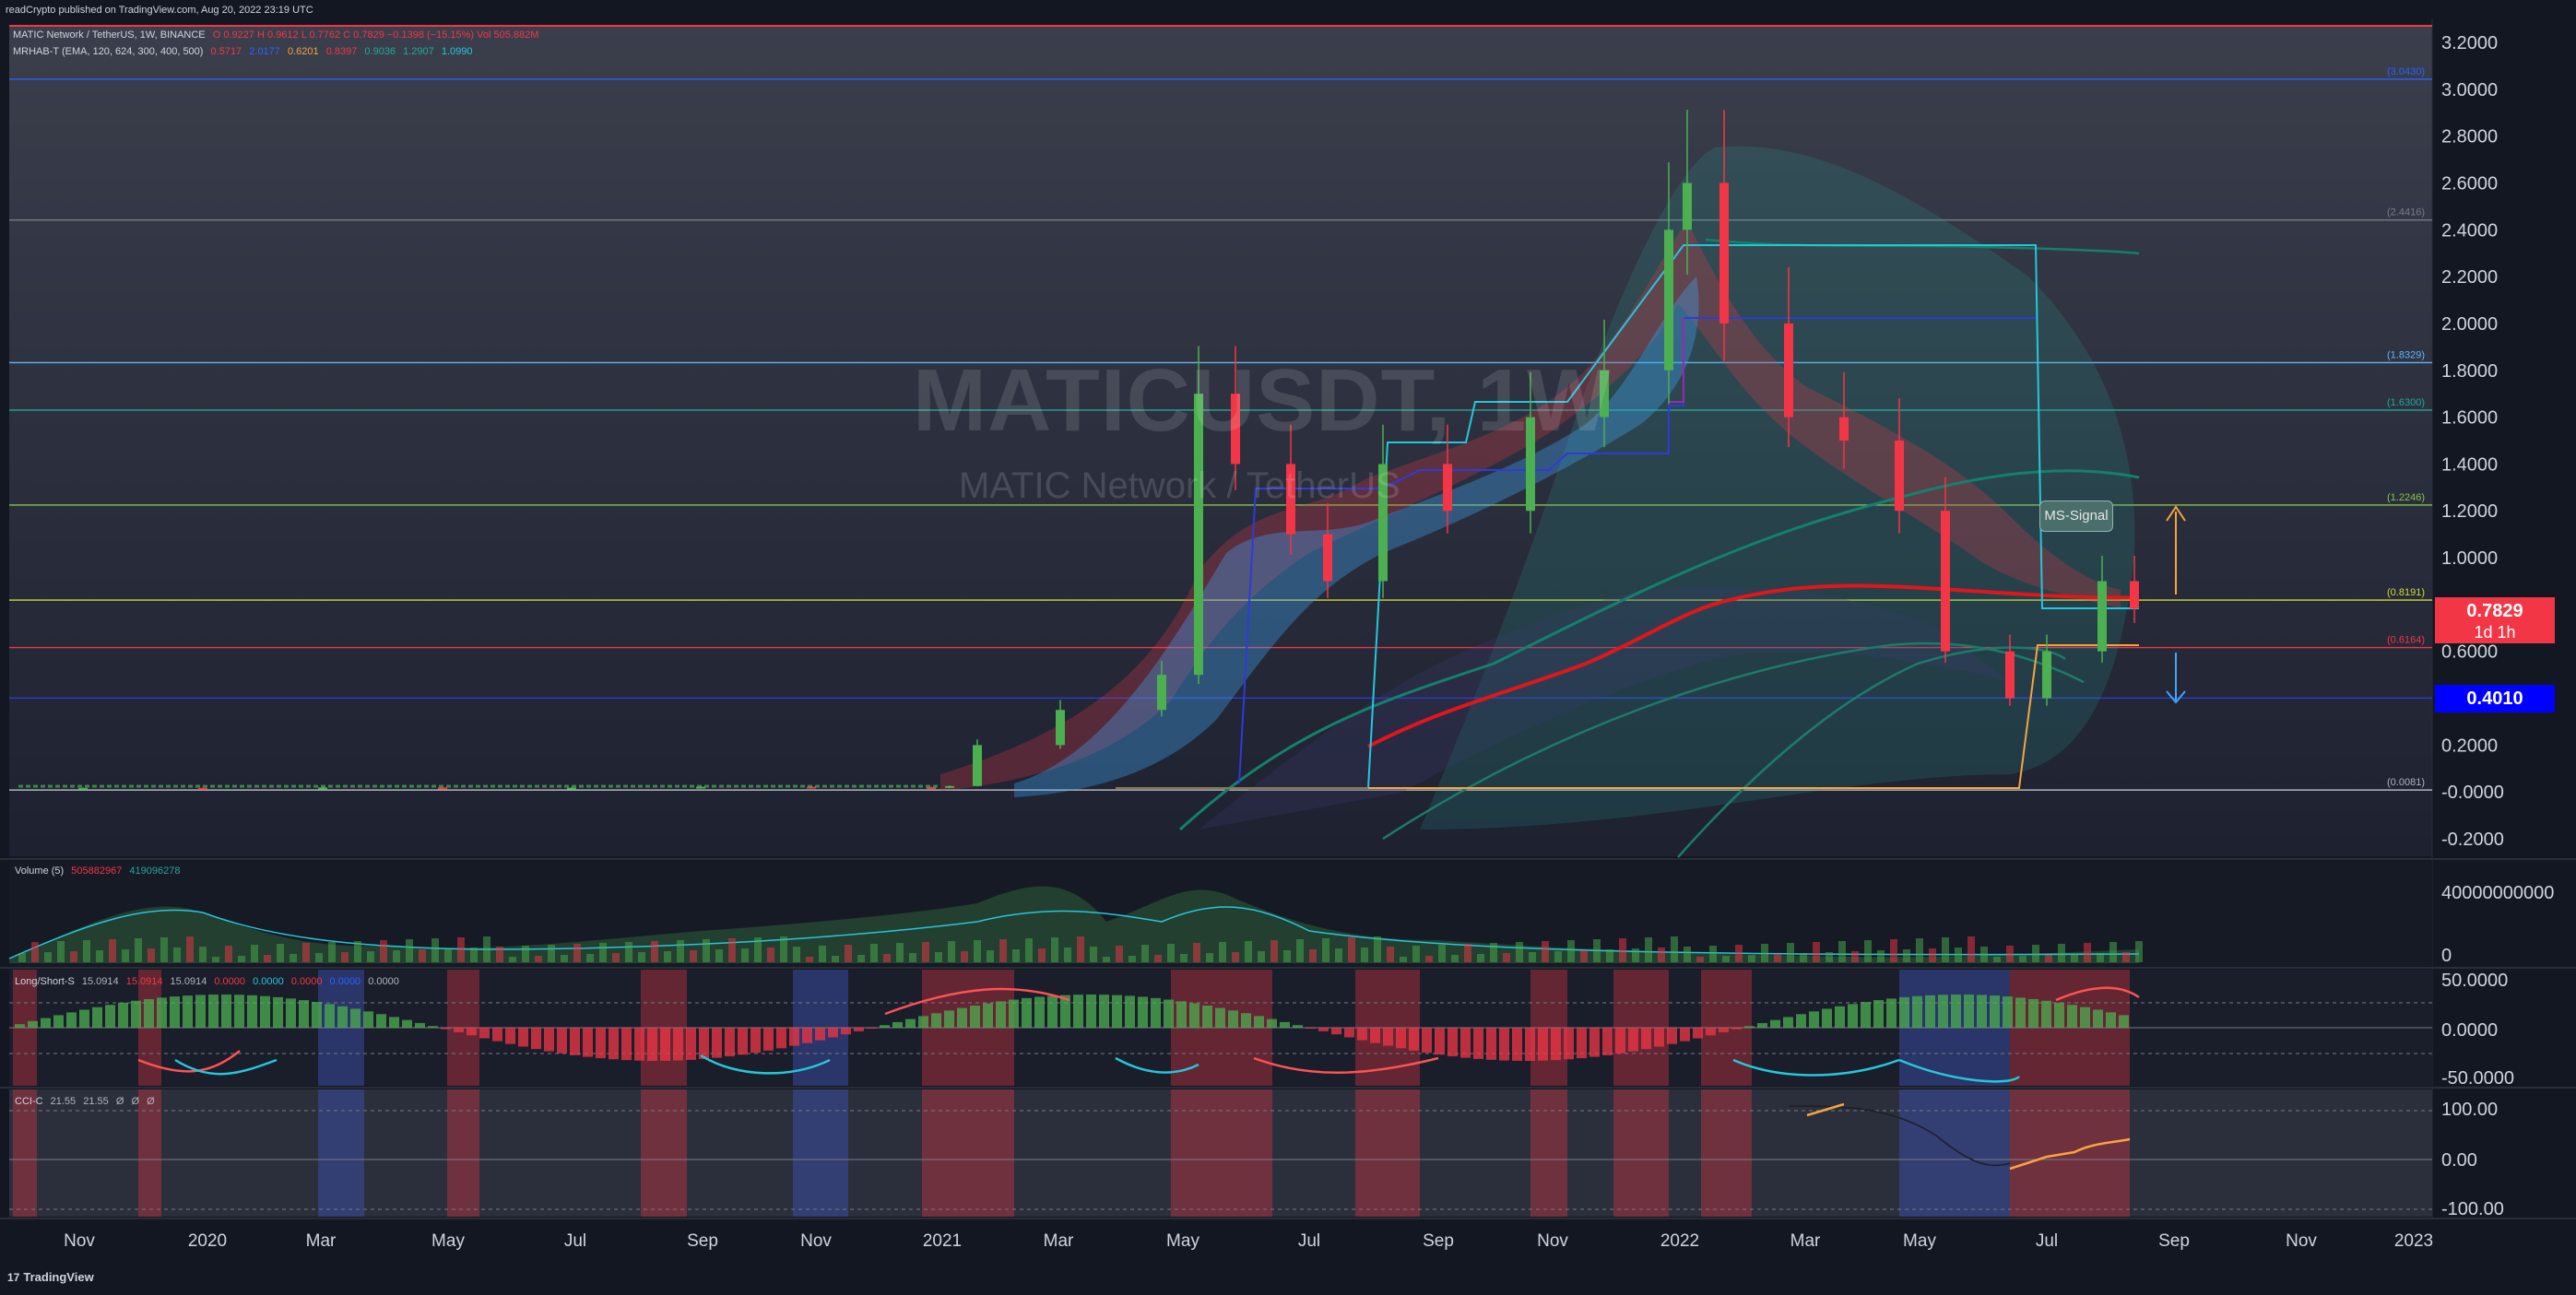 This screenshot has height=1295, width=2576. What do you see at coordinates (2469, 559) in the screenshot?
I see `price-axis-label: 1.0000` at bounding box center [2469, 559].